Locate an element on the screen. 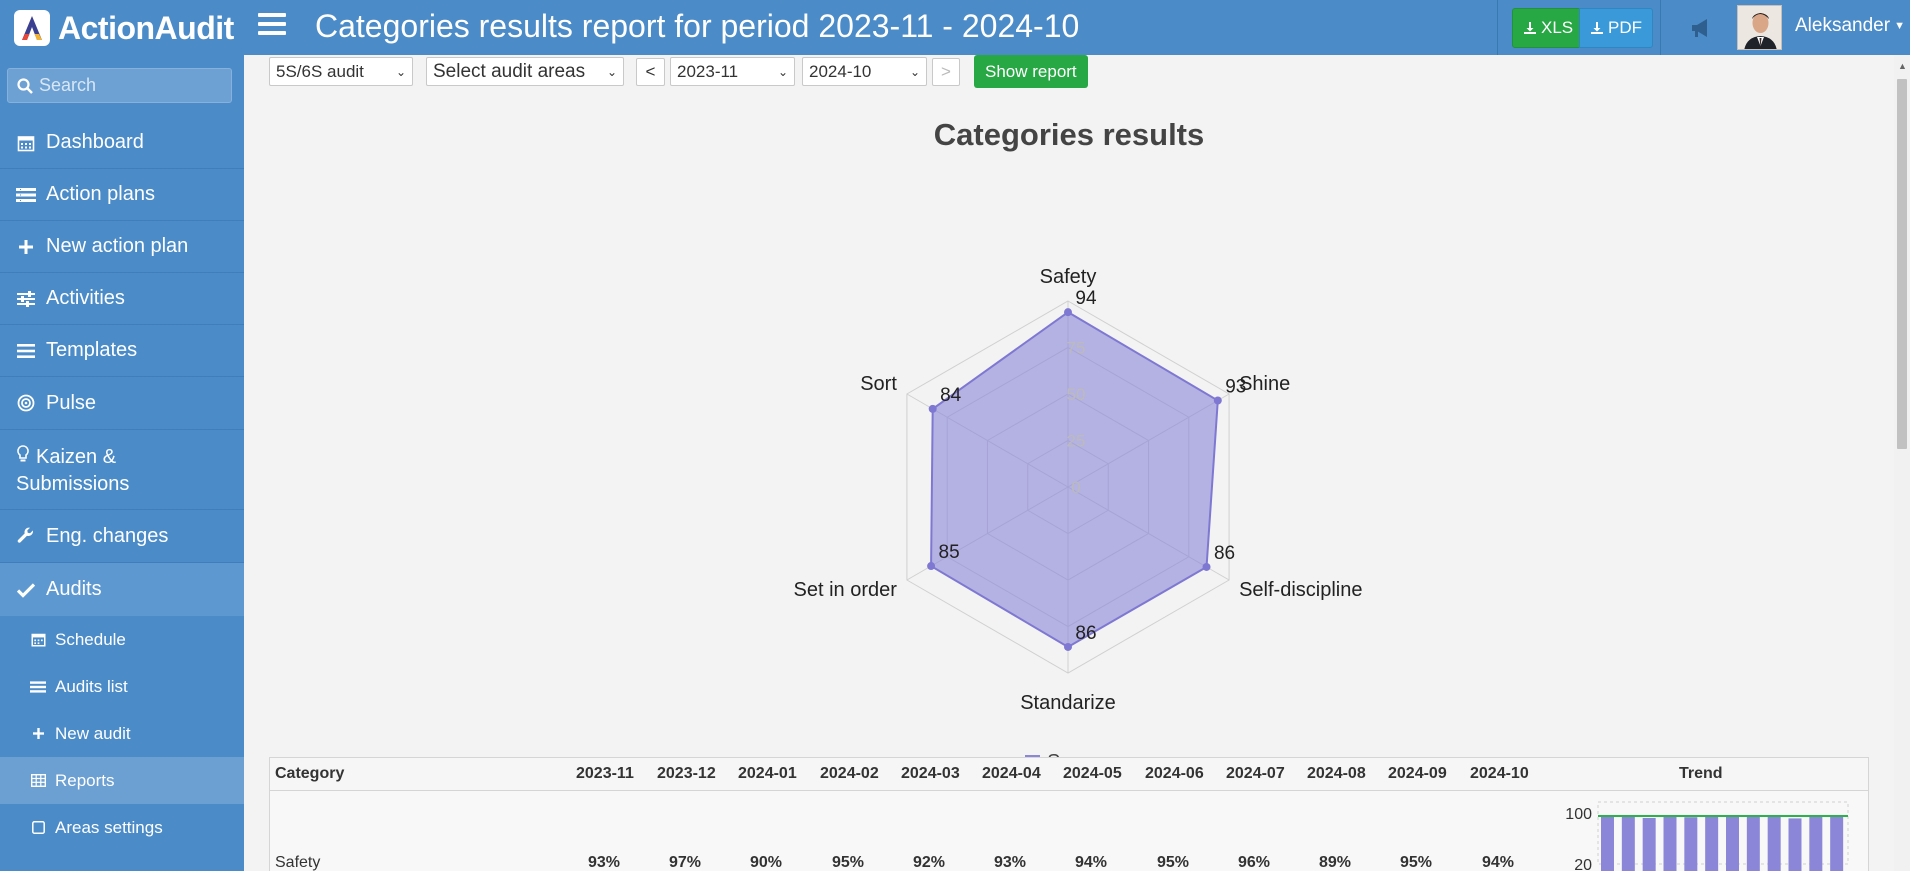 Image resolution: width=1910 pixels, height=871 pixels. chevron-down-icon: ⌄ is located at coordinates (782, 71).